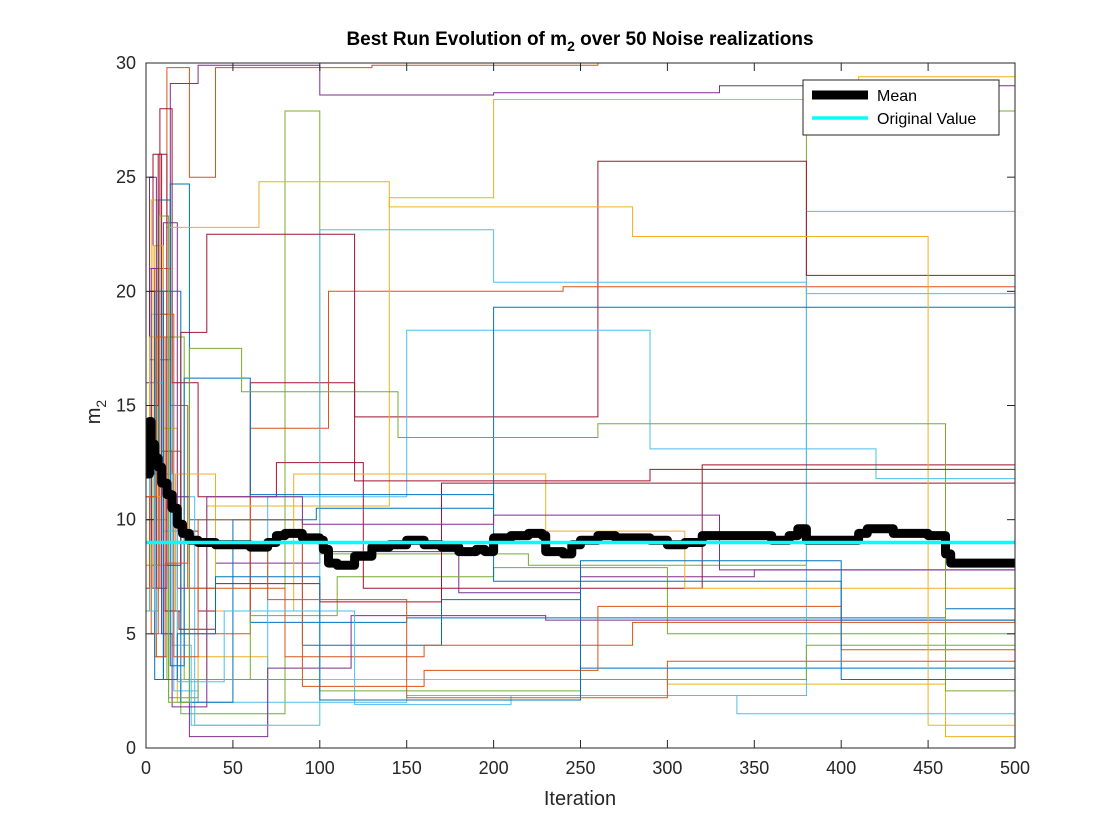 Image resolution: width=1120 pixels, height=840 pixels. I want to click on x-tick-label-200: 200, so click(494, 768).